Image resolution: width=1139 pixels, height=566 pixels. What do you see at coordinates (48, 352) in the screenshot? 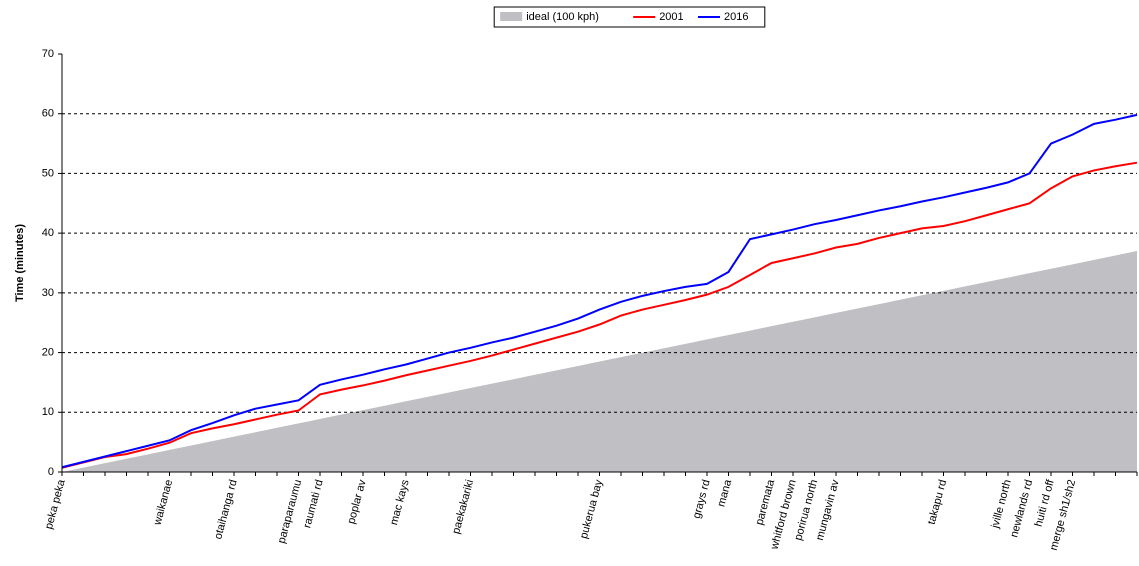
I see `y-tick-label: 20` at bounding box center [48, 352].